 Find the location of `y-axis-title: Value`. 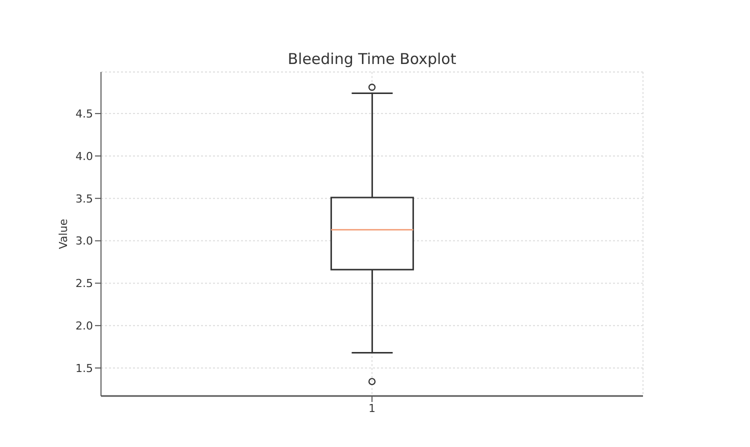

y-axis-title: Value is located at coordinates (63, 234).